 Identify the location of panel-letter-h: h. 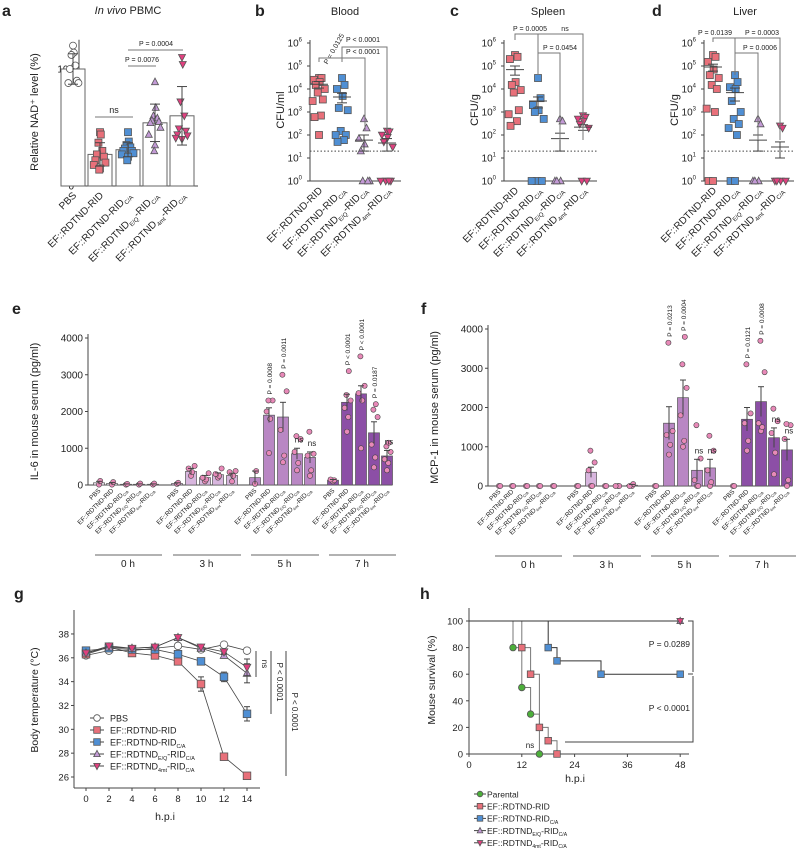
(425, 594).